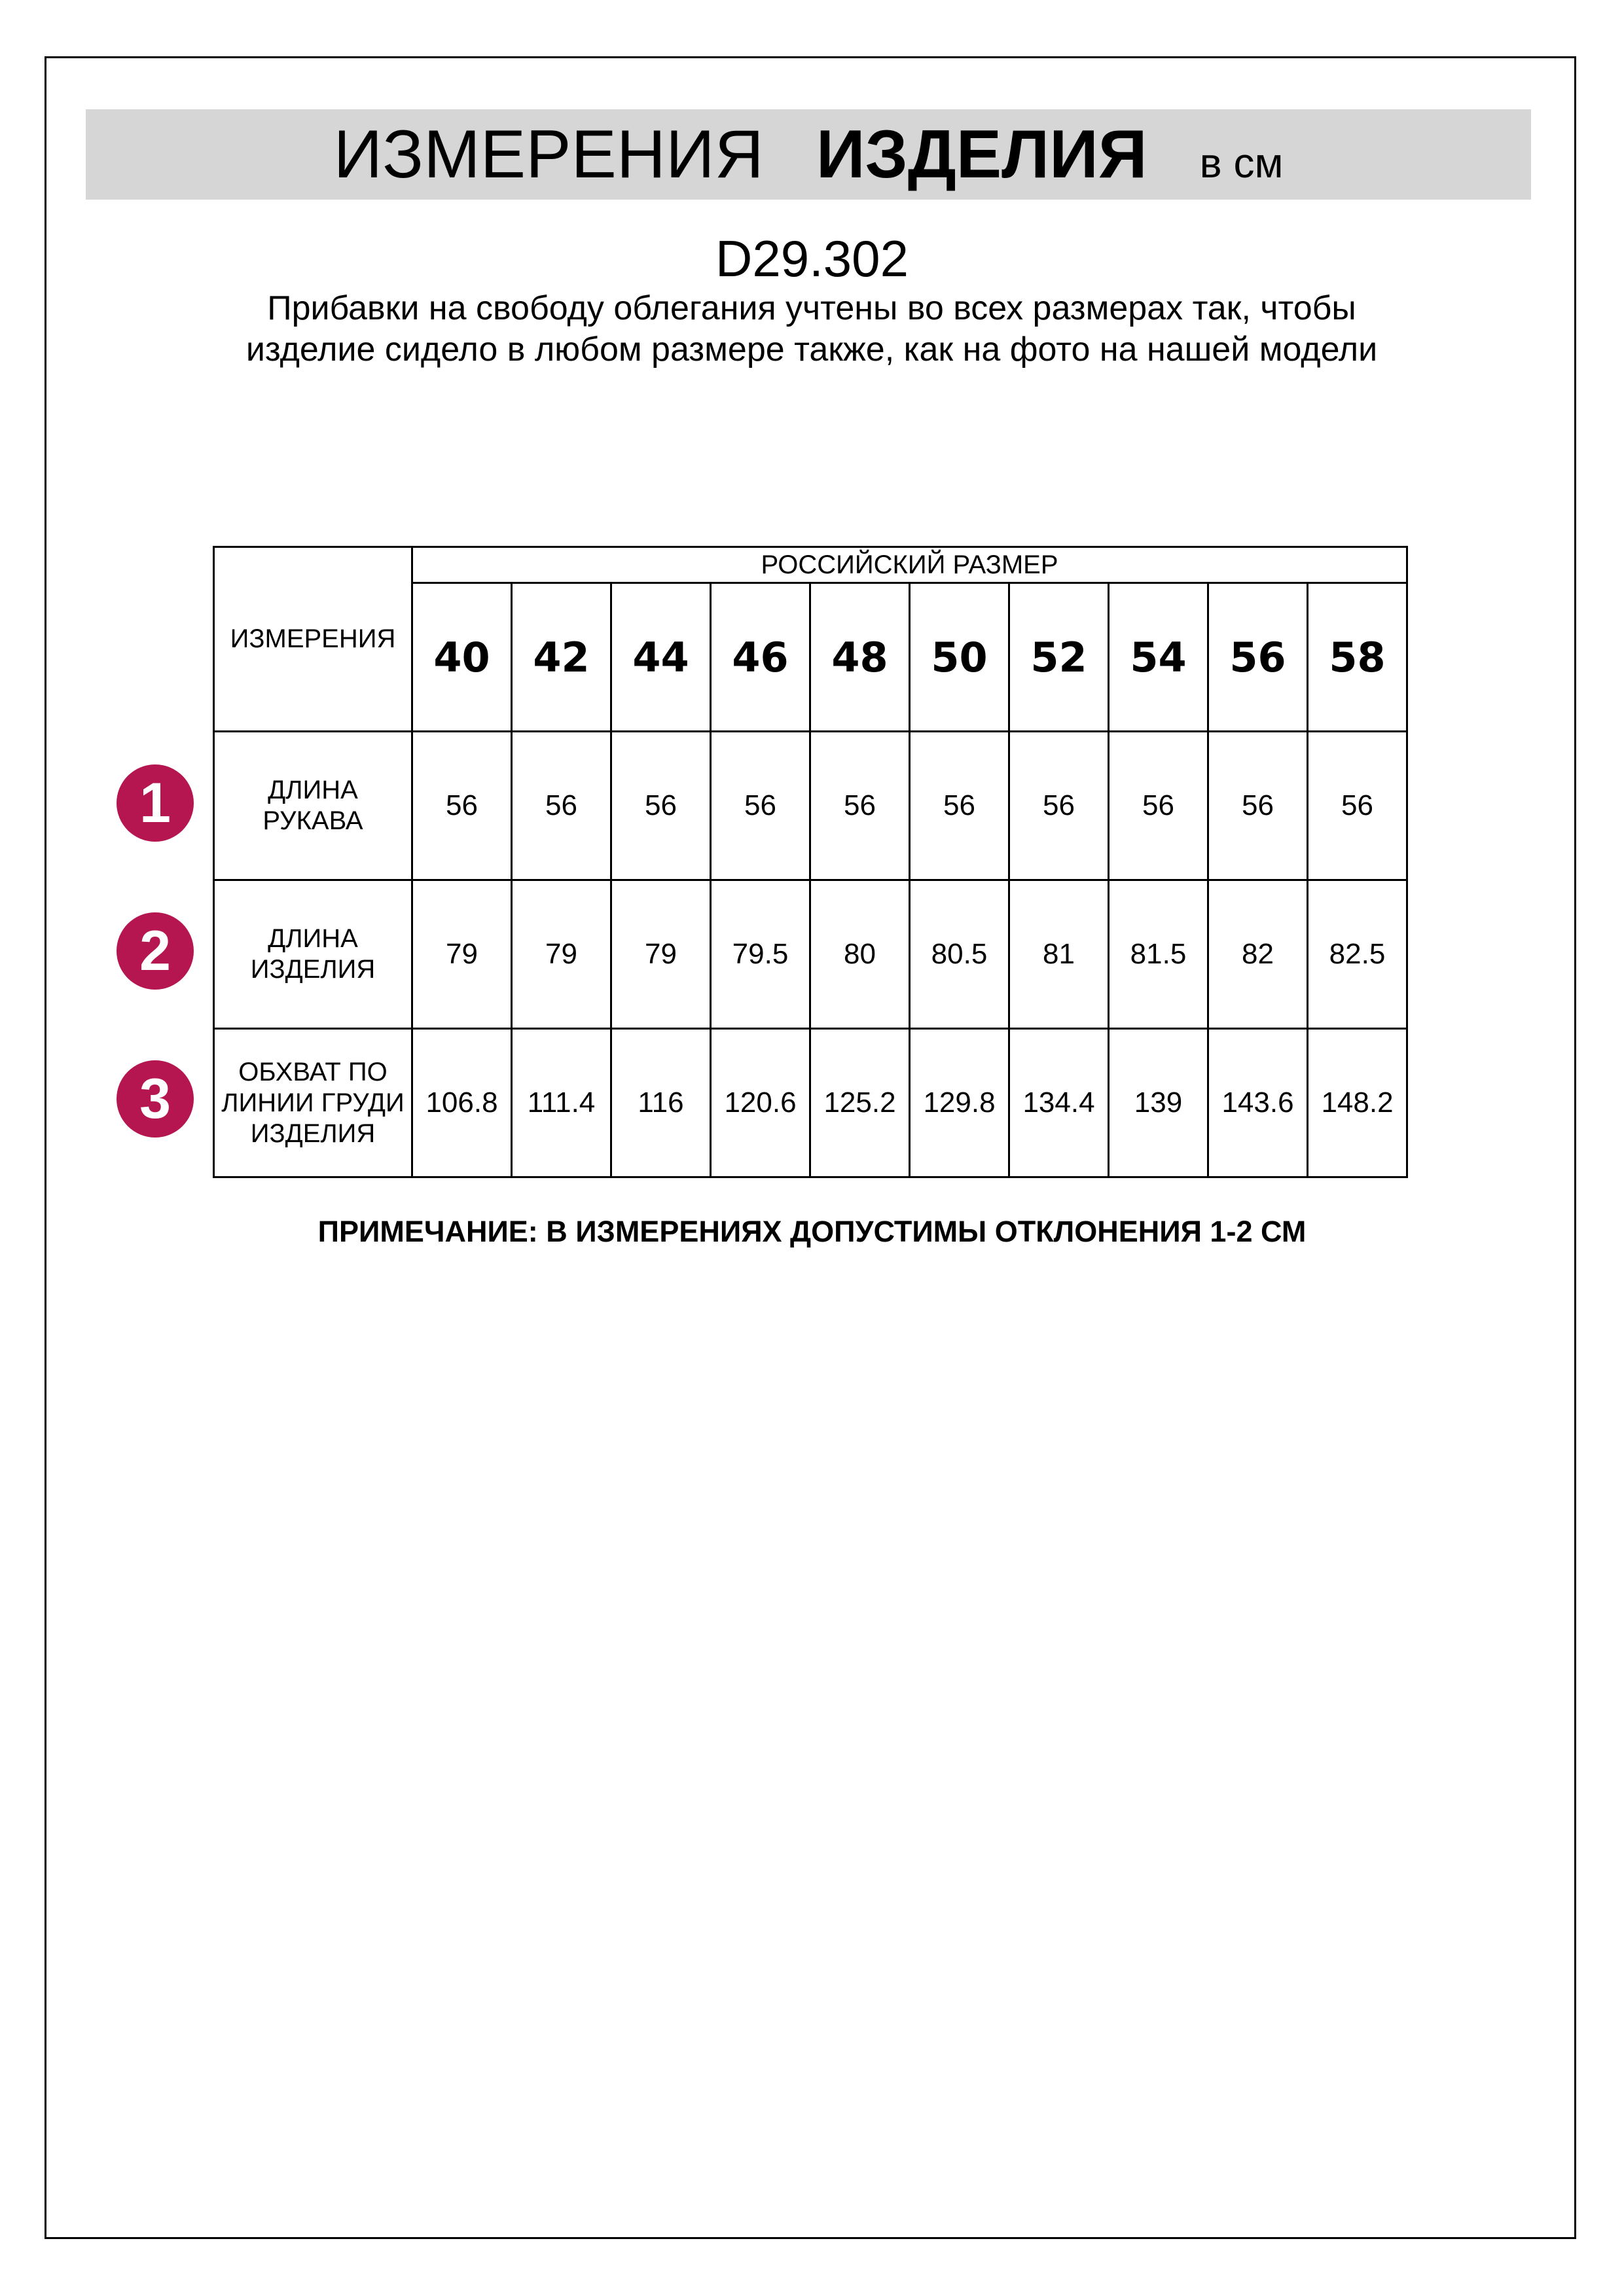 The width and height of the screenshot is (1624, 2296). I want to click on size-group-header: РОССИЙСКИЙ РАЗМЕР, so click(909, 565).